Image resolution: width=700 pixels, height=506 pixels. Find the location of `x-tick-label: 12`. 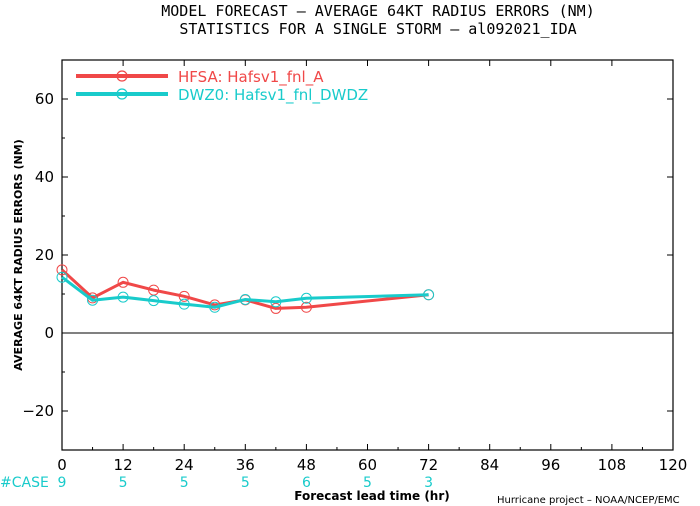

x-tick-label: 12 is located at coordinates (123, 465).